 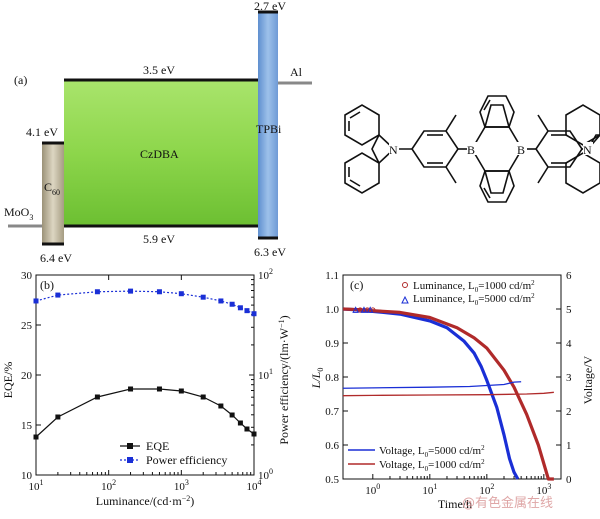 What do you see at coordinates (27, 326) in the screenshot?
I see `panel-b-ytick-label: 25` at bounding box center [27, 326].